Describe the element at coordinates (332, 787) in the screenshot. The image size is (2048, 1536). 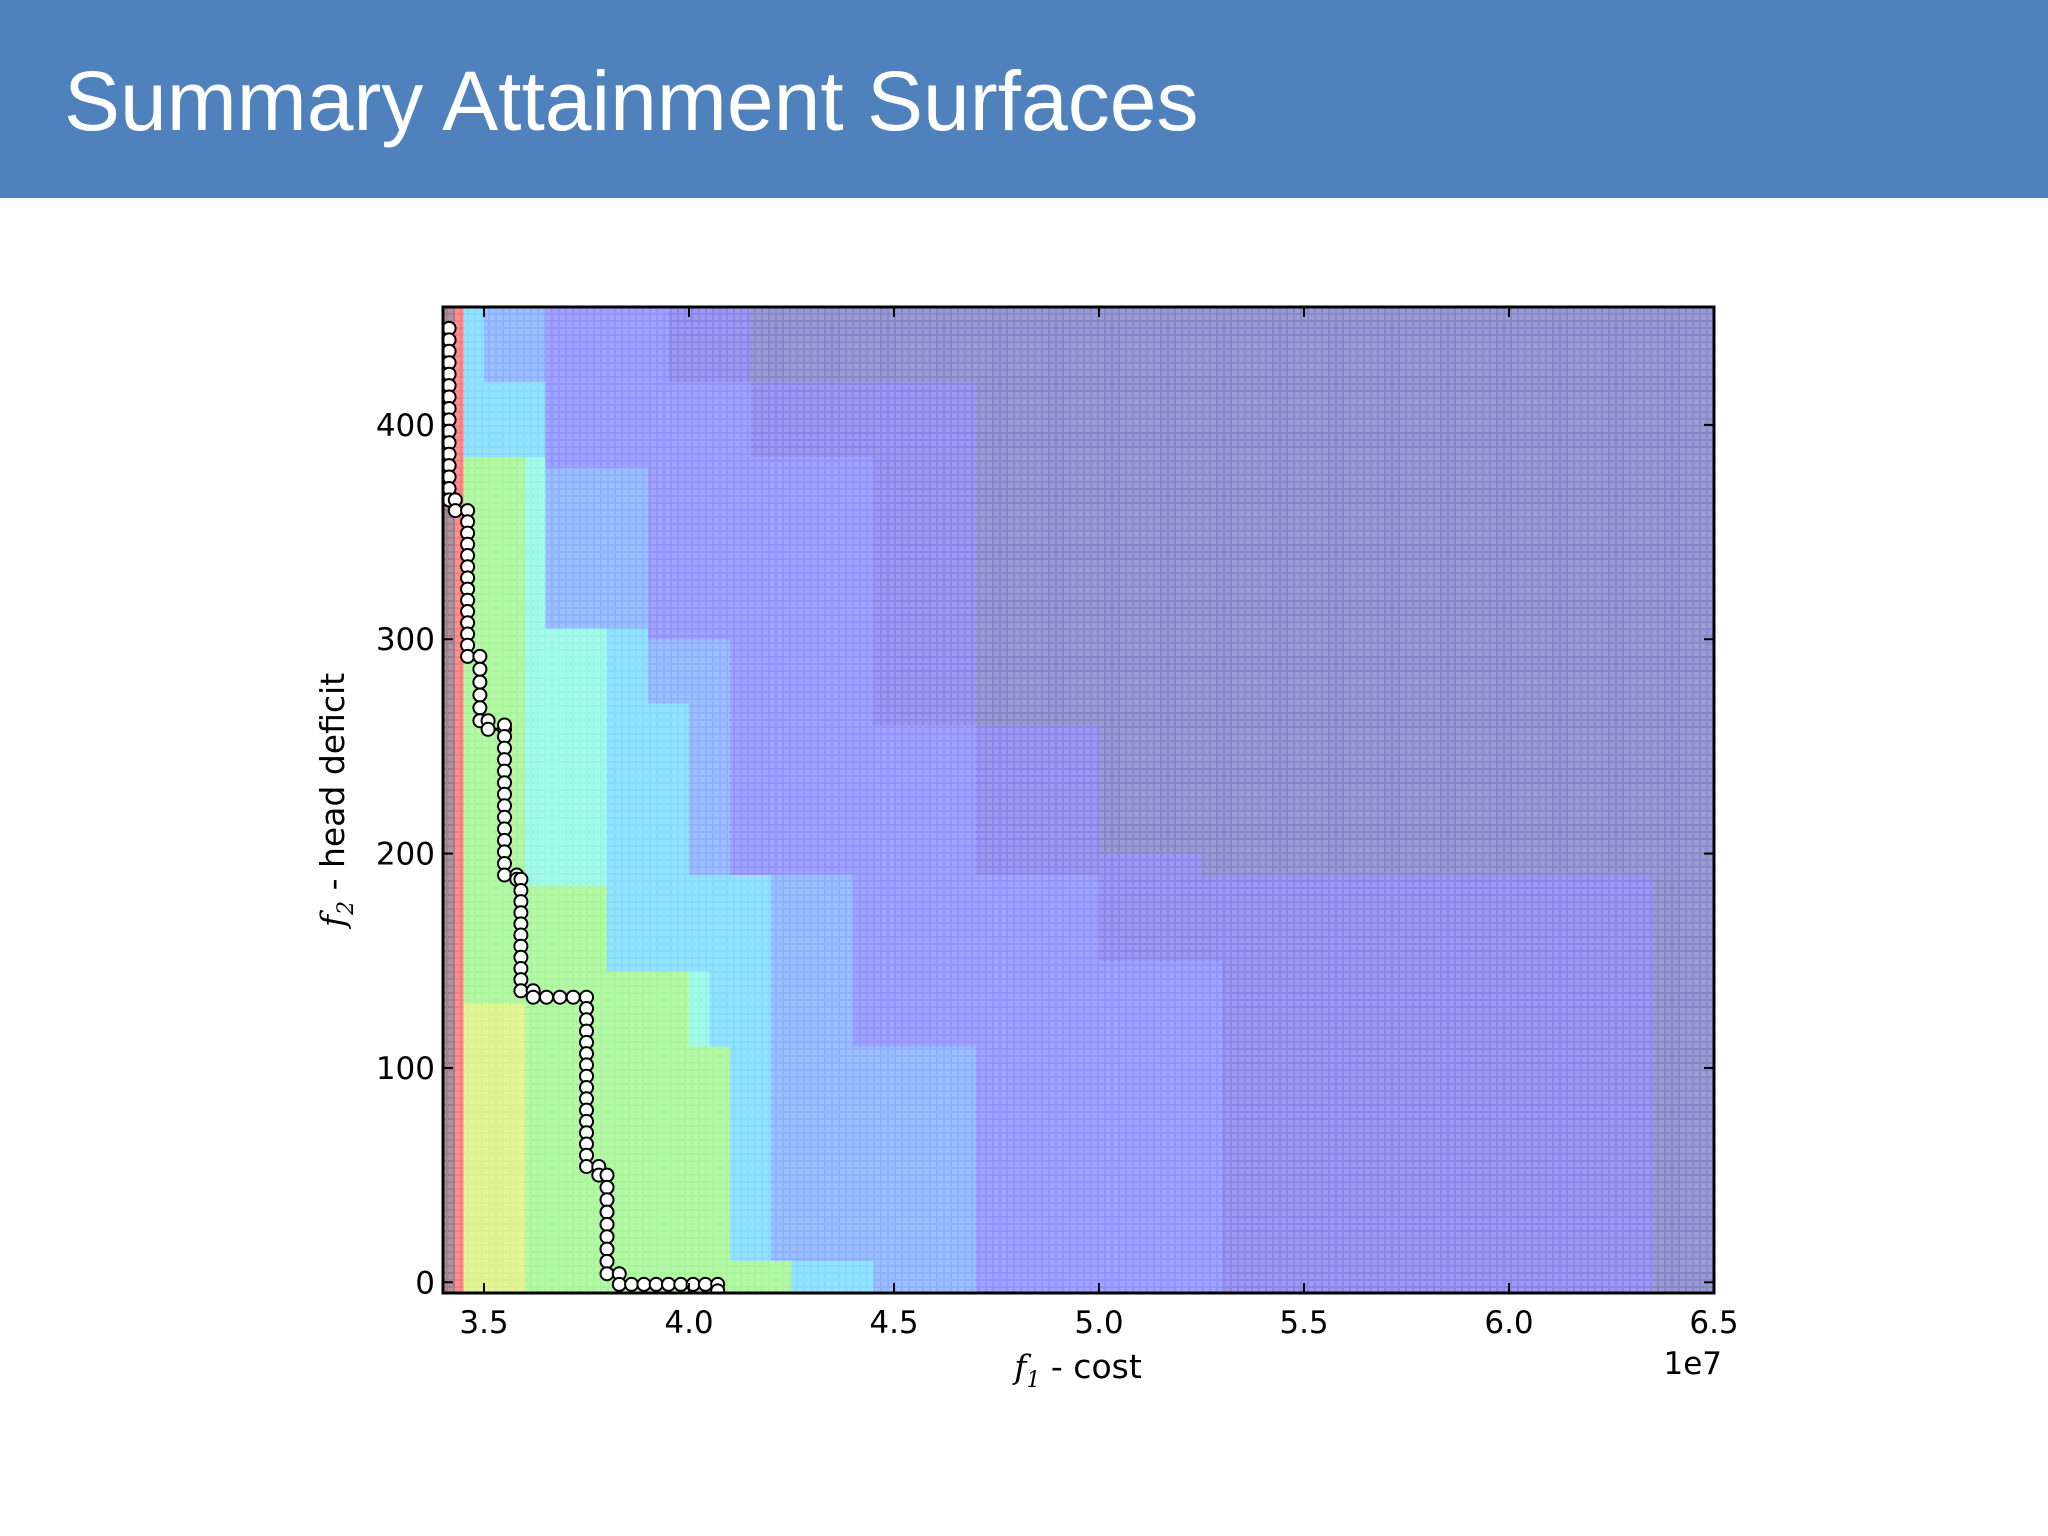
I see `y-axis-text: - head deficit` at that location.